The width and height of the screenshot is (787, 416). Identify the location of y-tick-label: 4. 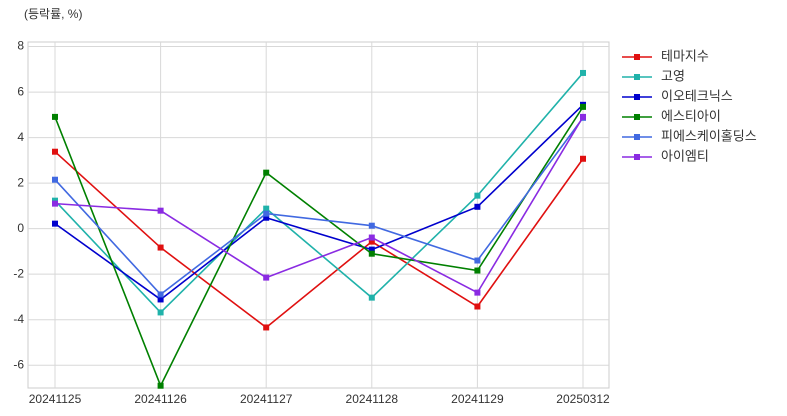
(20, 137).